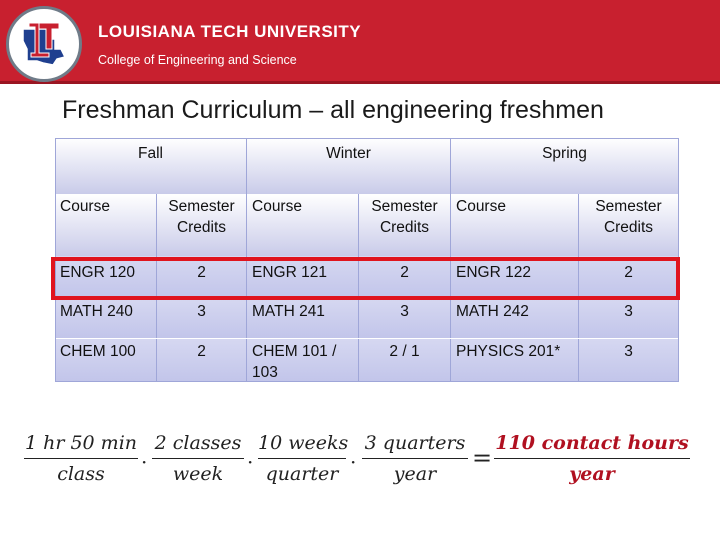  What do you see at coordinates (482, 458) in the screenshot?
I see `equals-sign: =` at bounding box center [482, 458].